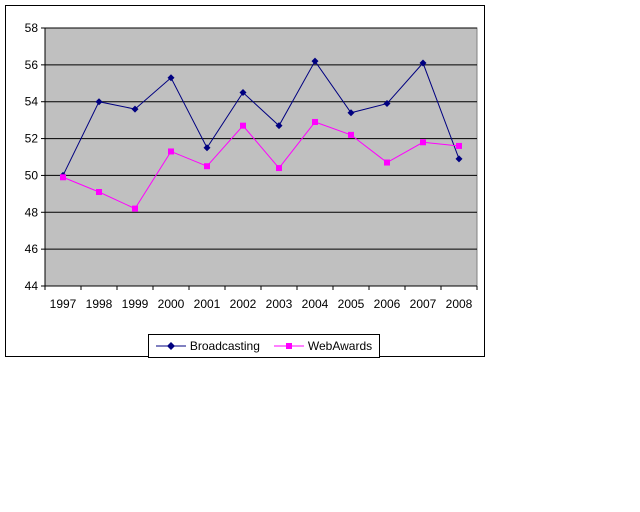 This screenshot has width=640, height=512. Describe the element at coordinates (135, 109) in the screenshot. I see `point-broadcasting-1999` at that location.